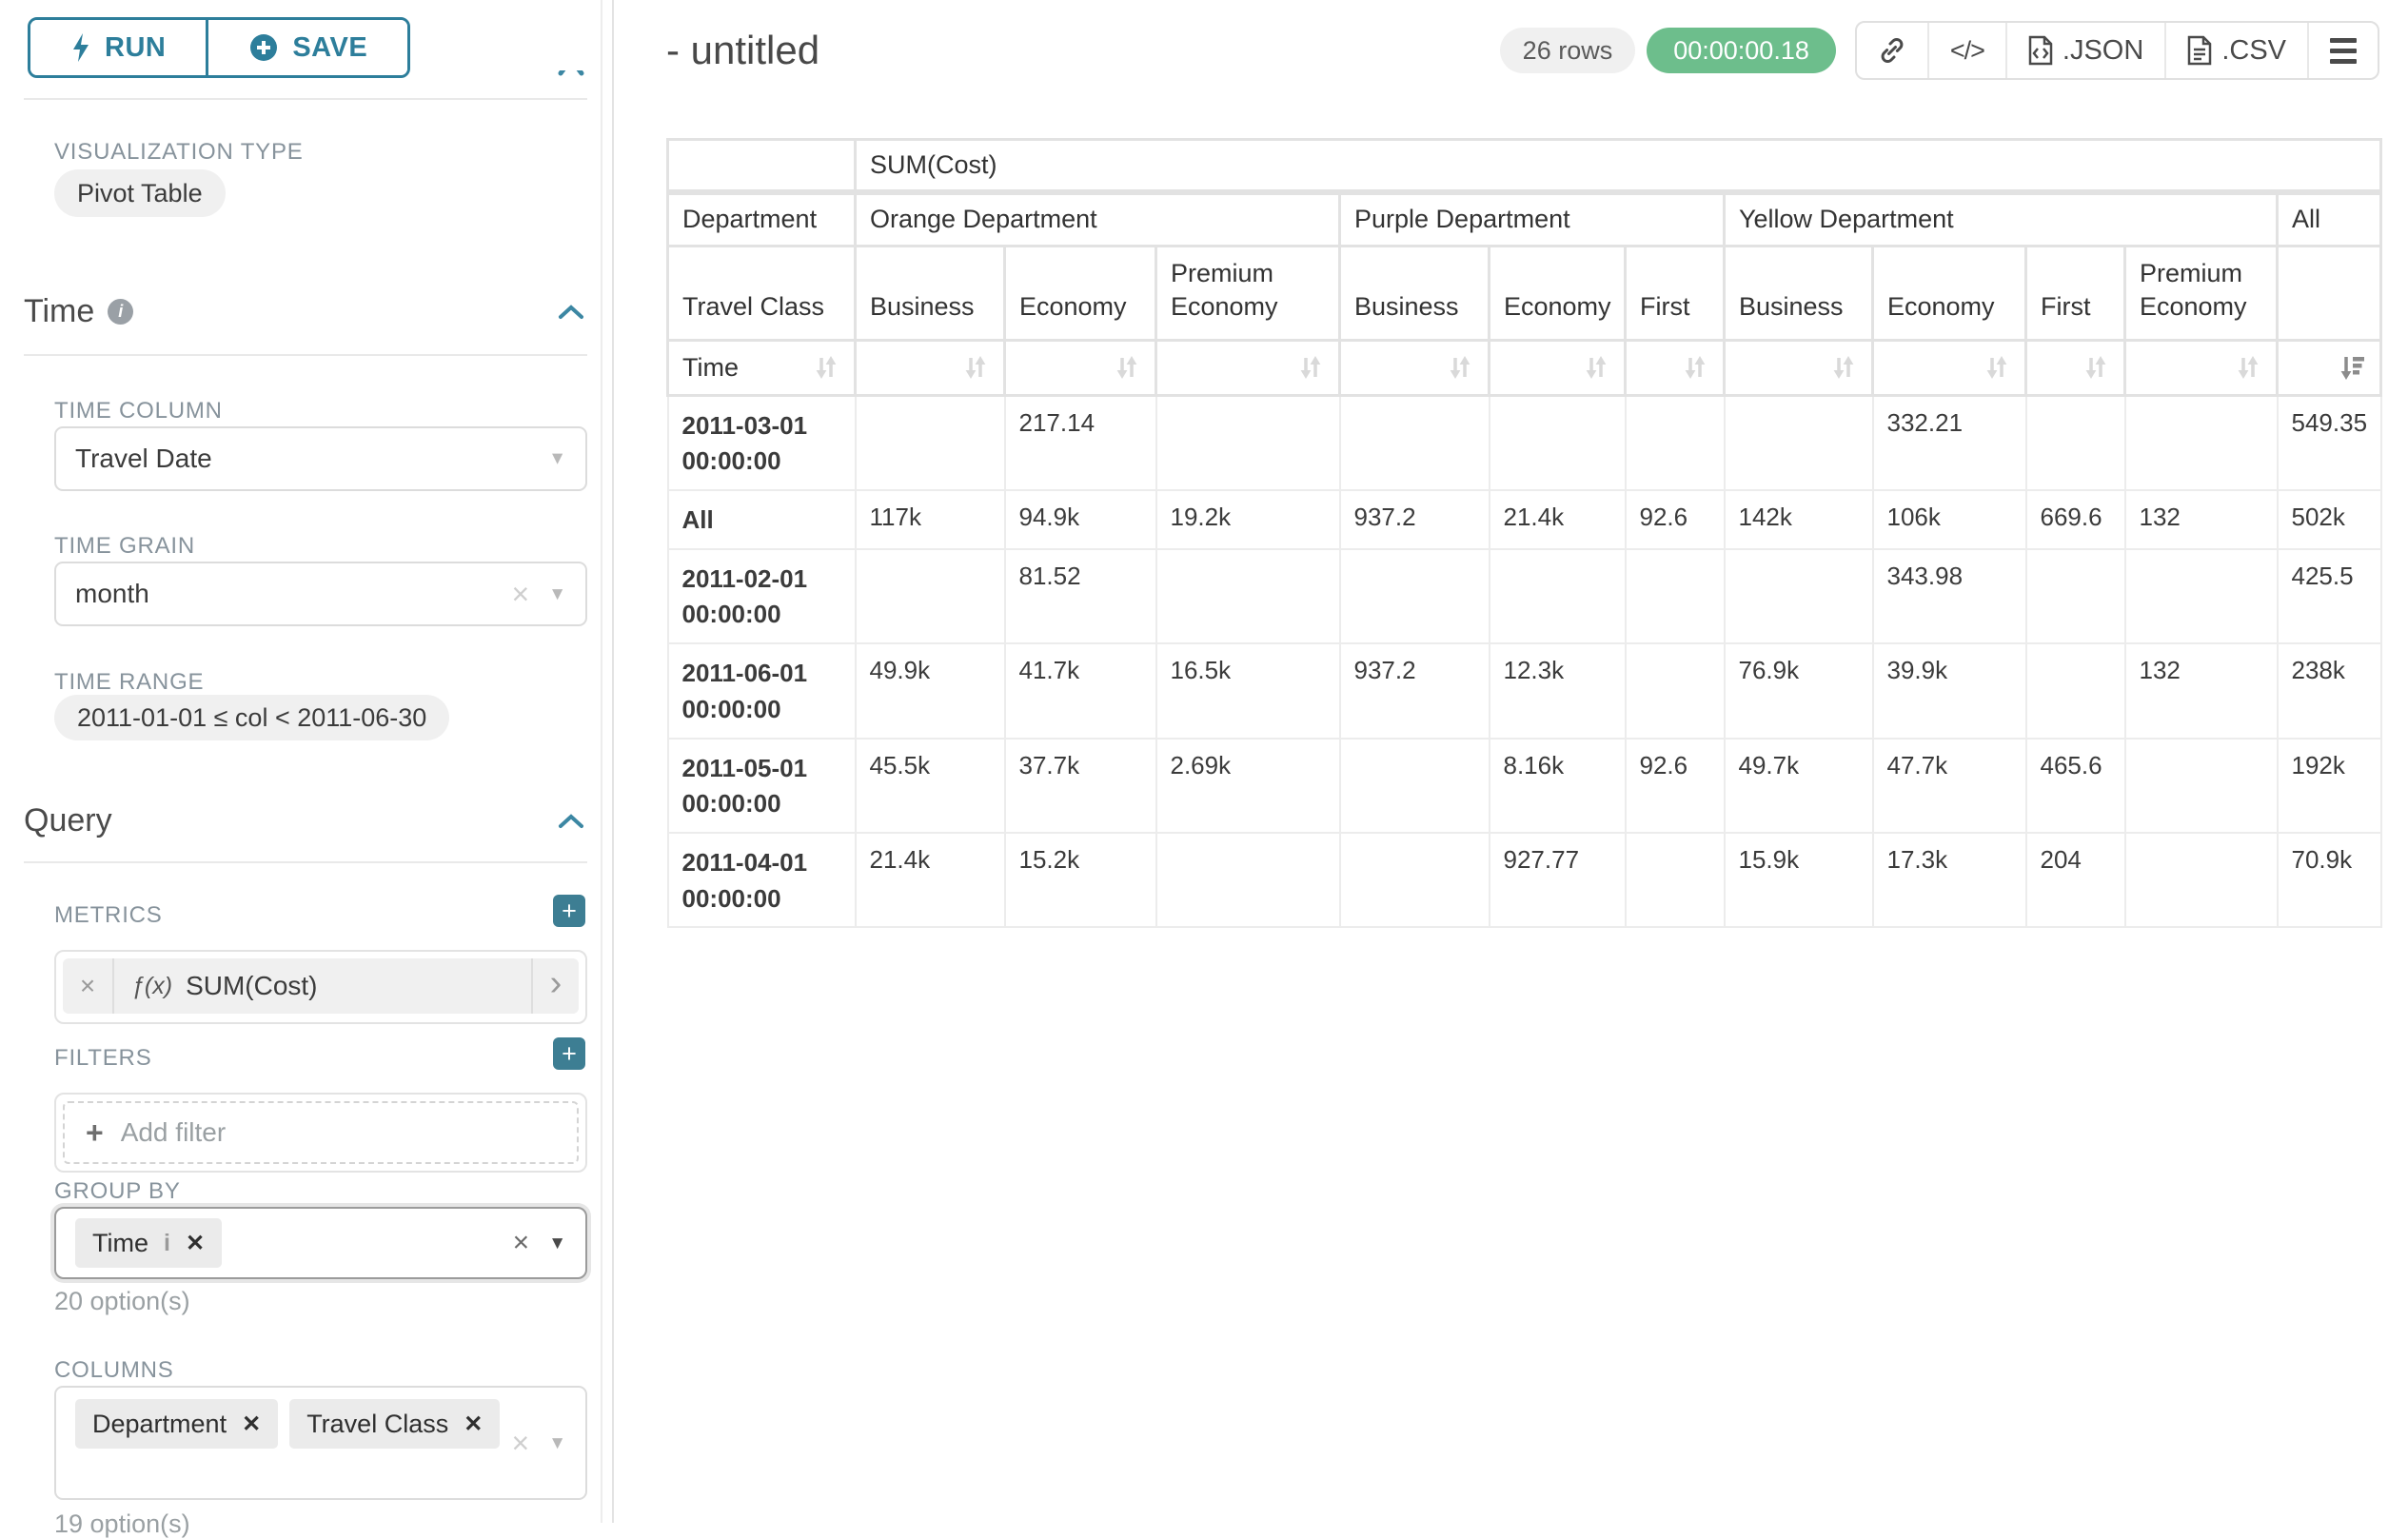  I want to click on time-column-select: Travel Date ▼, so click(320, 459).